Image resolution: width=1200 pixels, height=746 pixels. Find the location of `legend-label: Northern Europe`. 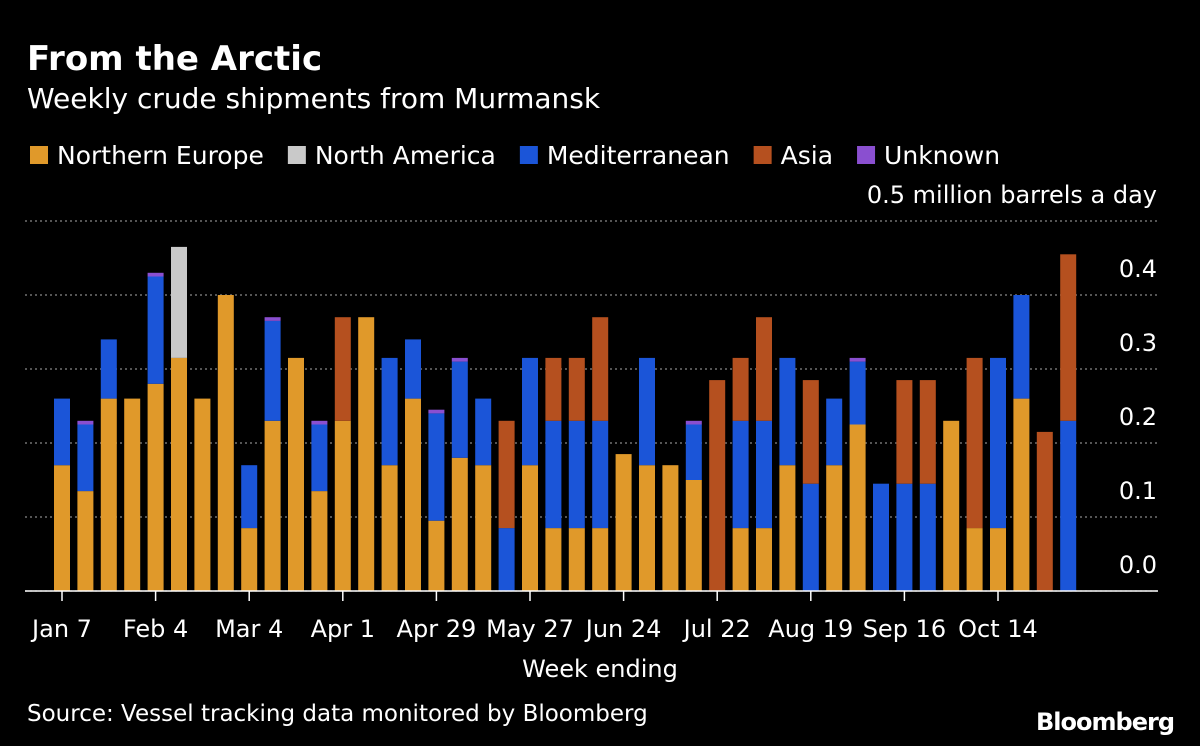

legend-label: Northern Europe is located at coordinates (160, 155).